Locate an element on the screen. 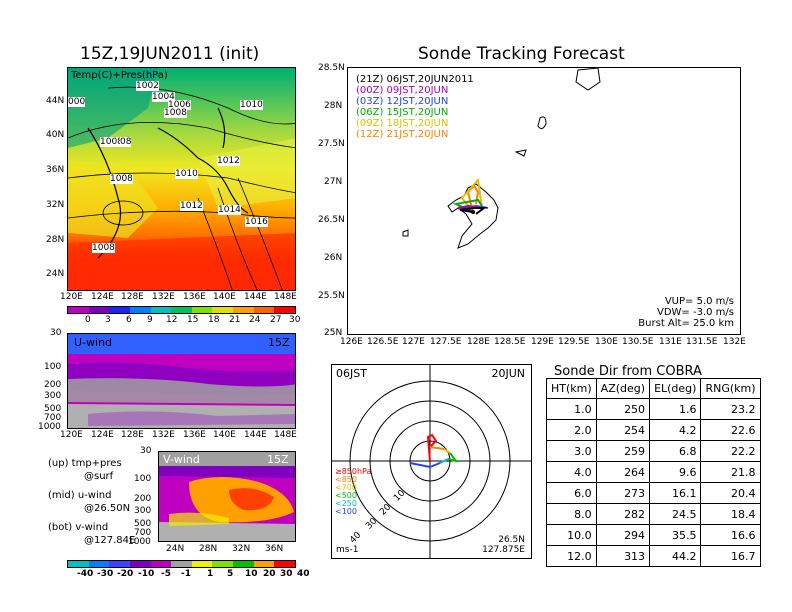 This screenshot has width=792, height=612. column-header: RNG(km) is located at coordinates (730, 388).